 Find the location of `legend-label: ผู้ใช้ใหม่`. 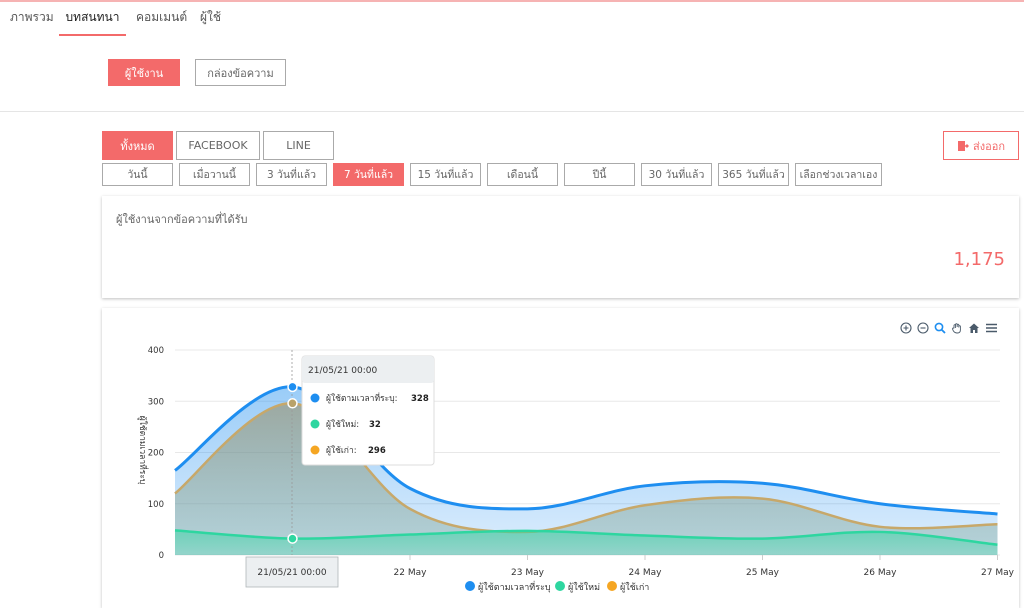

legend-label: ผู้ใช้ใหม่ is located at coordinates (584, 587).